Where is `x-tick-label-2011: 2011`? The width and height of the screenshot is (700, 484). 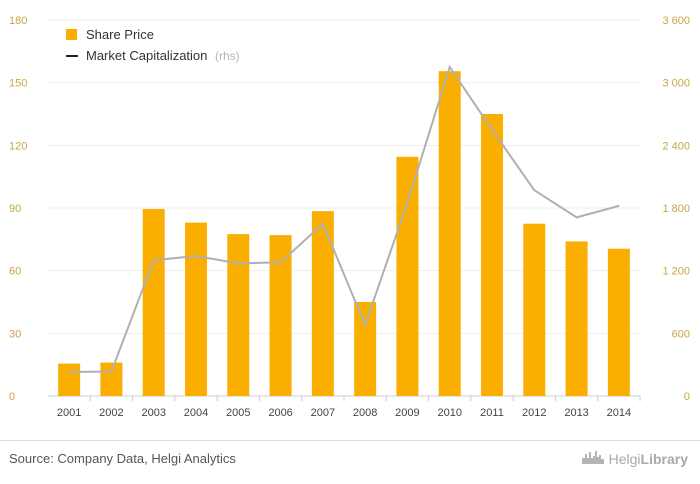
x-tick-label-2011: 2011 is located at coordinates (492, 413).